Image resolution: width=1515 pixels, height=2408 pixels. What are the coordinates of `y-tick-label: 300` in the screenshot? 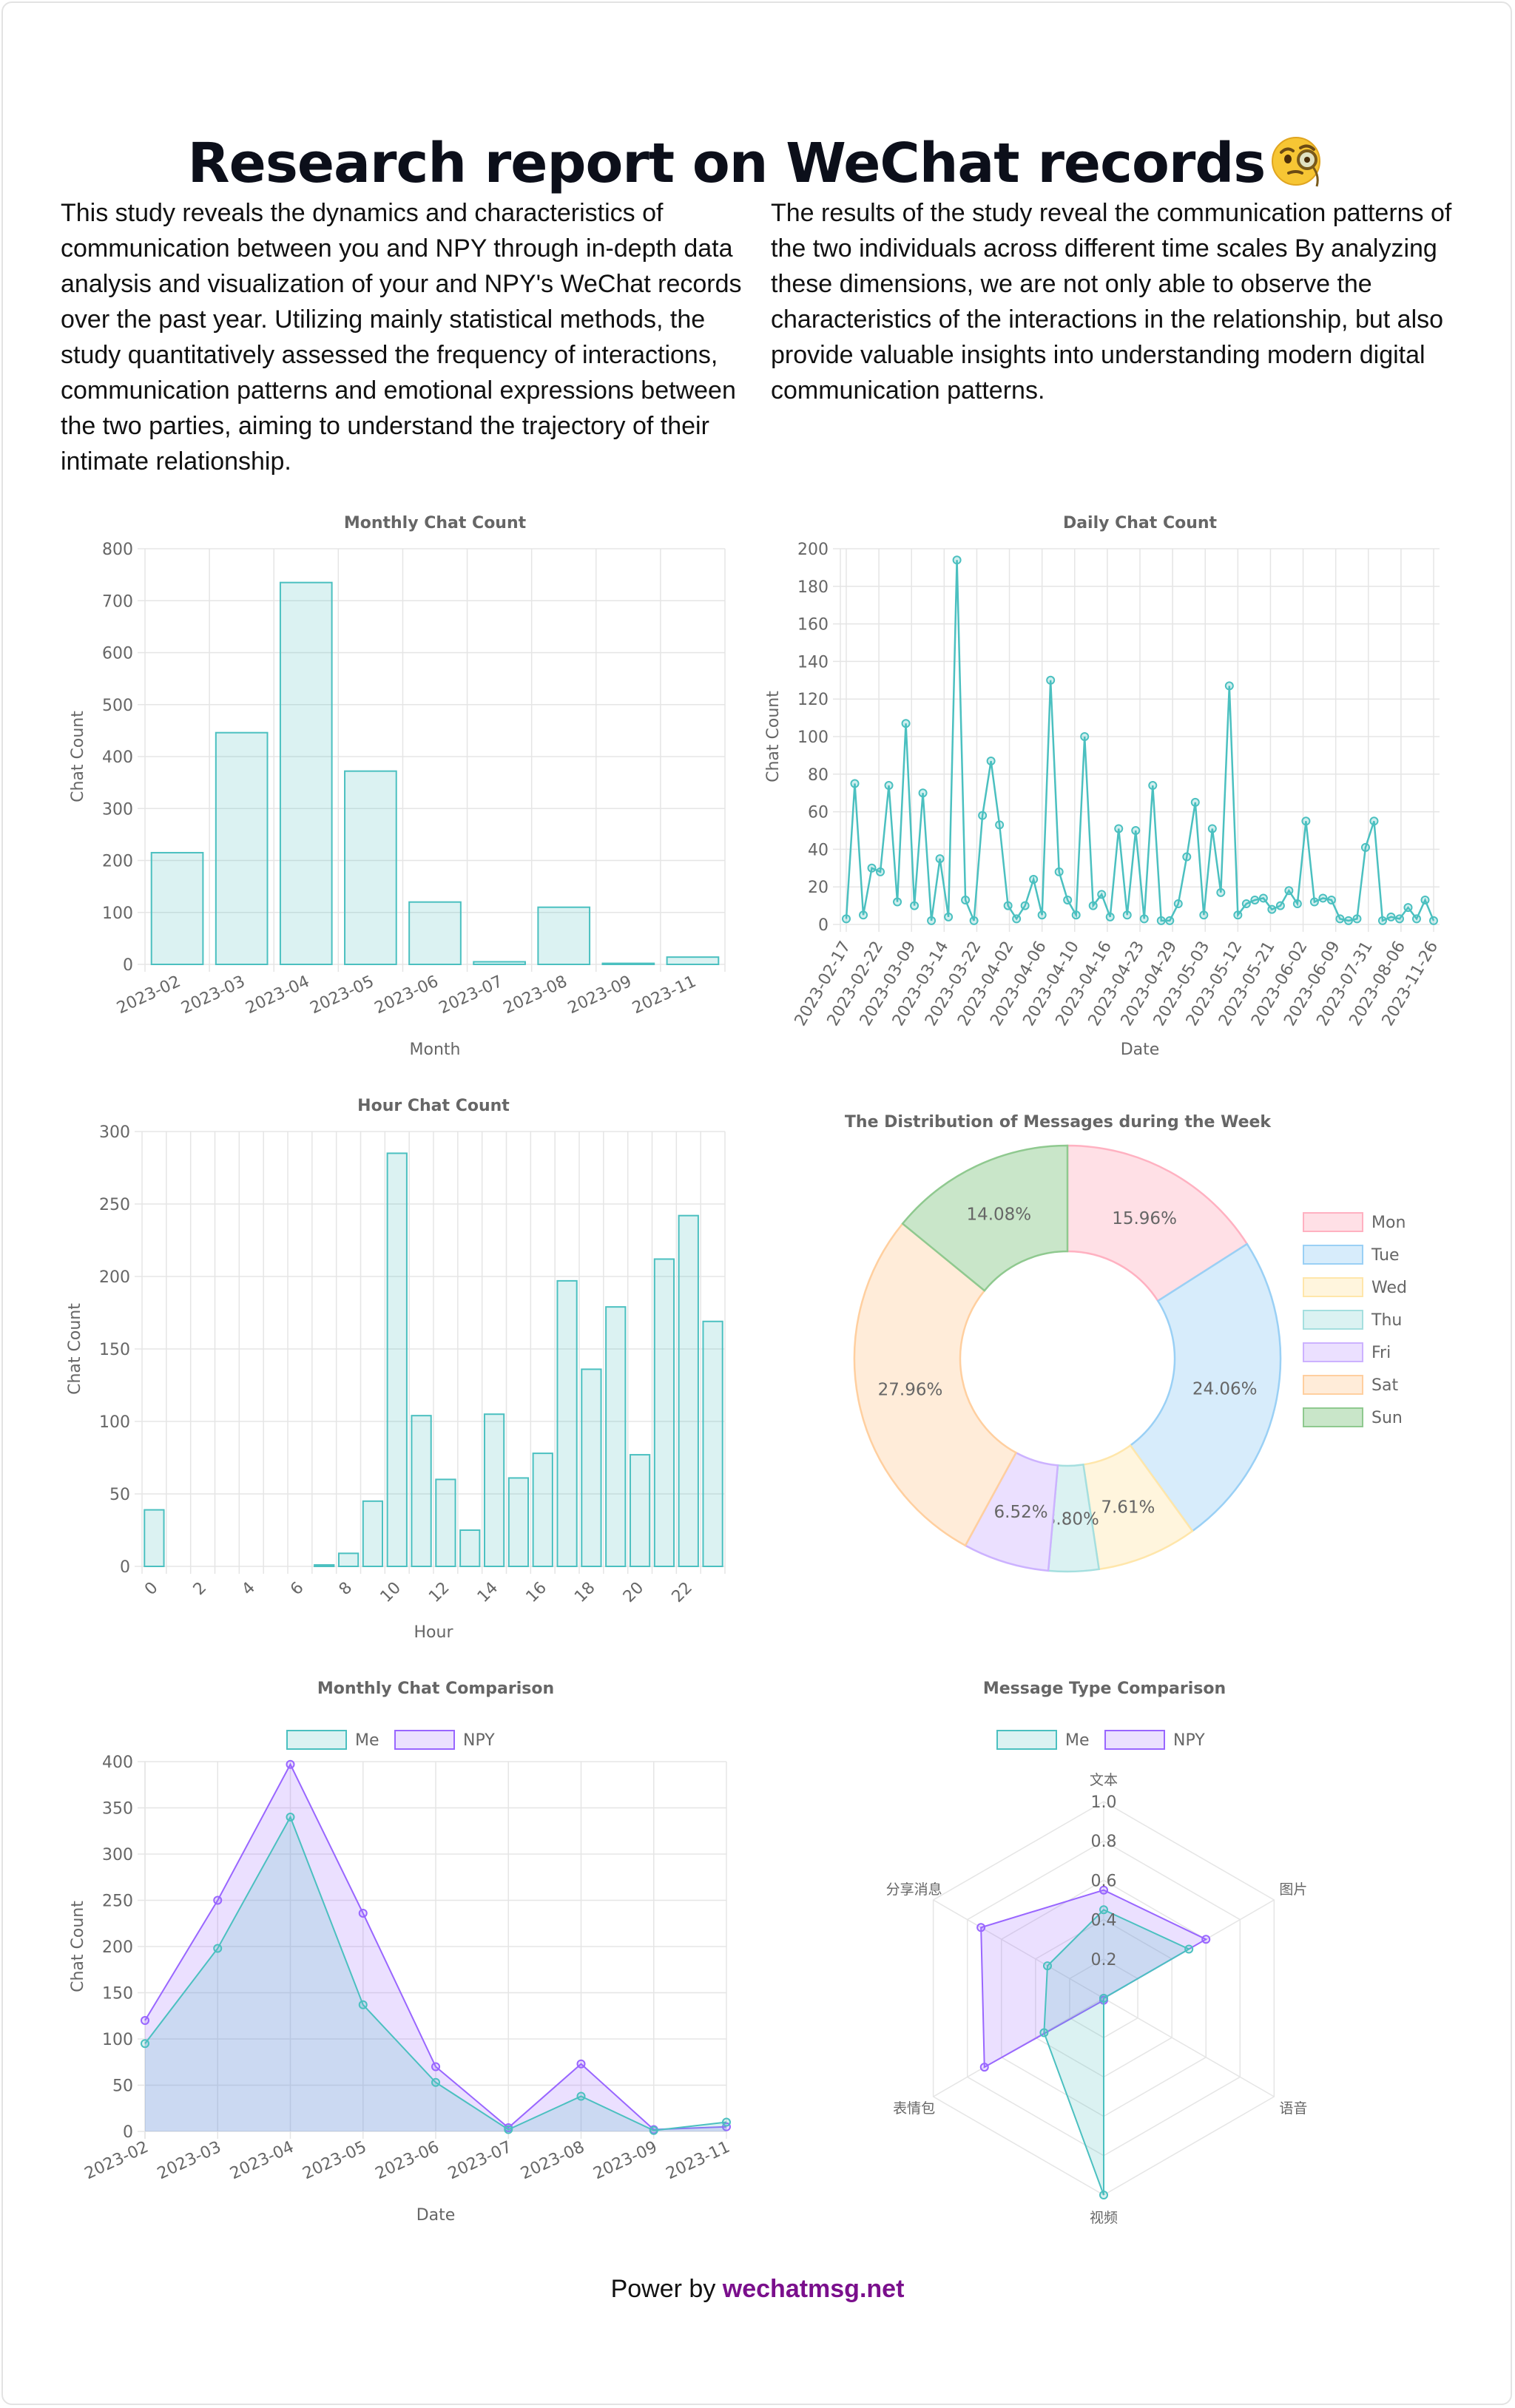 It's located at (117, 809).